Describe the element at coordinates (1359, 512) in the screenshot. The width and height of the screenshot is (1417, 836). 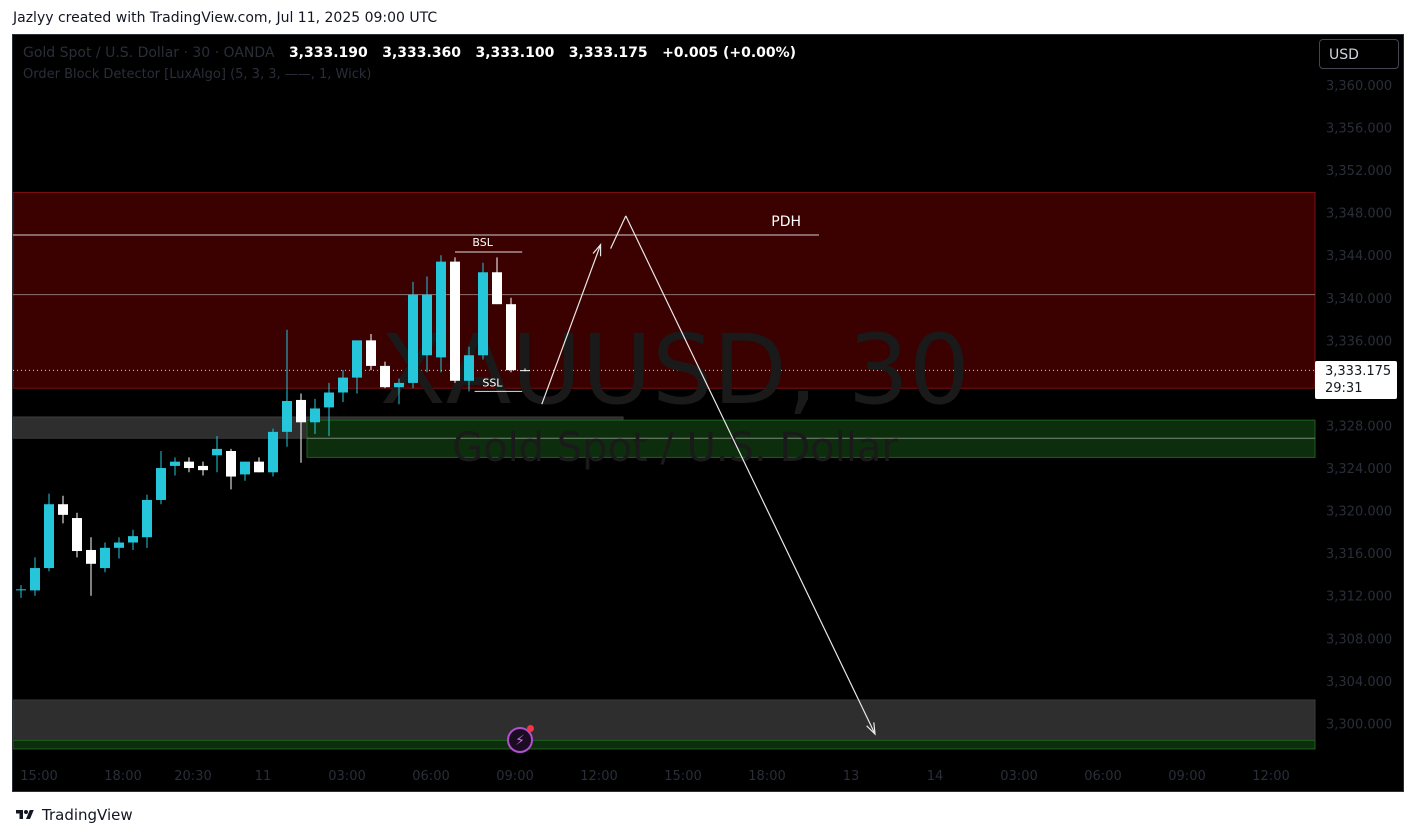
I see `price-tick-label: 3,320.000` at that location.